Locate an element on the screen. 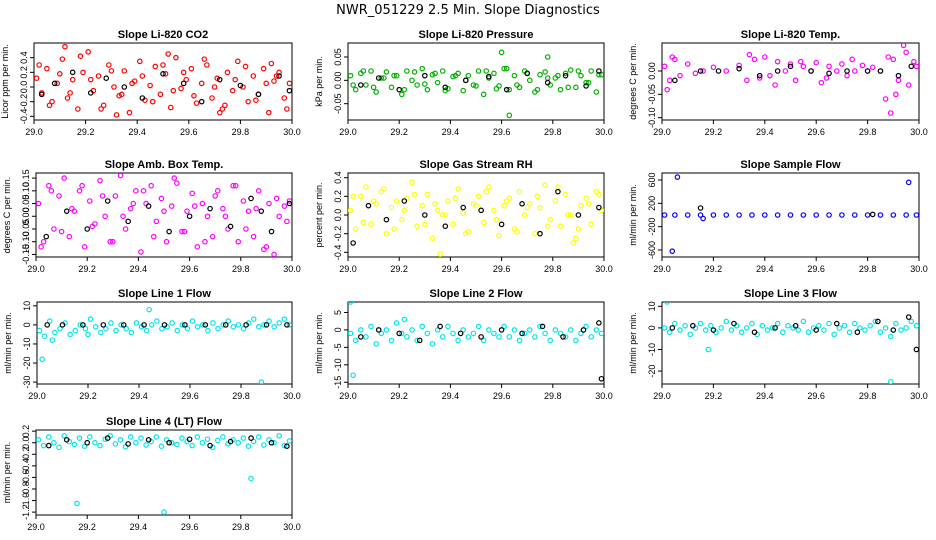  panel-title: Slope Line 3 Flow is located at coordinates (790, 294).